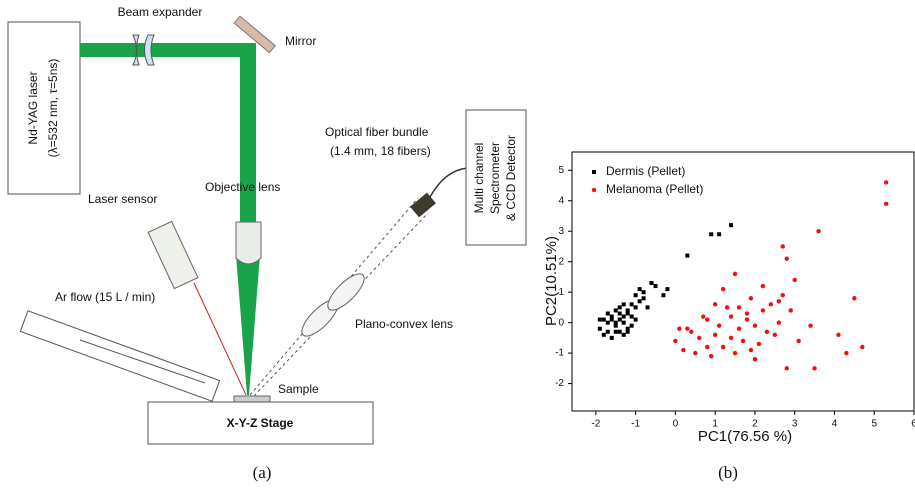 The width and height of the screenshot is (915, 489). What do you see at coordinates (755, 424) in the screenshot?
I see `x-tick-label: 2` at bounding box center [755, 424].